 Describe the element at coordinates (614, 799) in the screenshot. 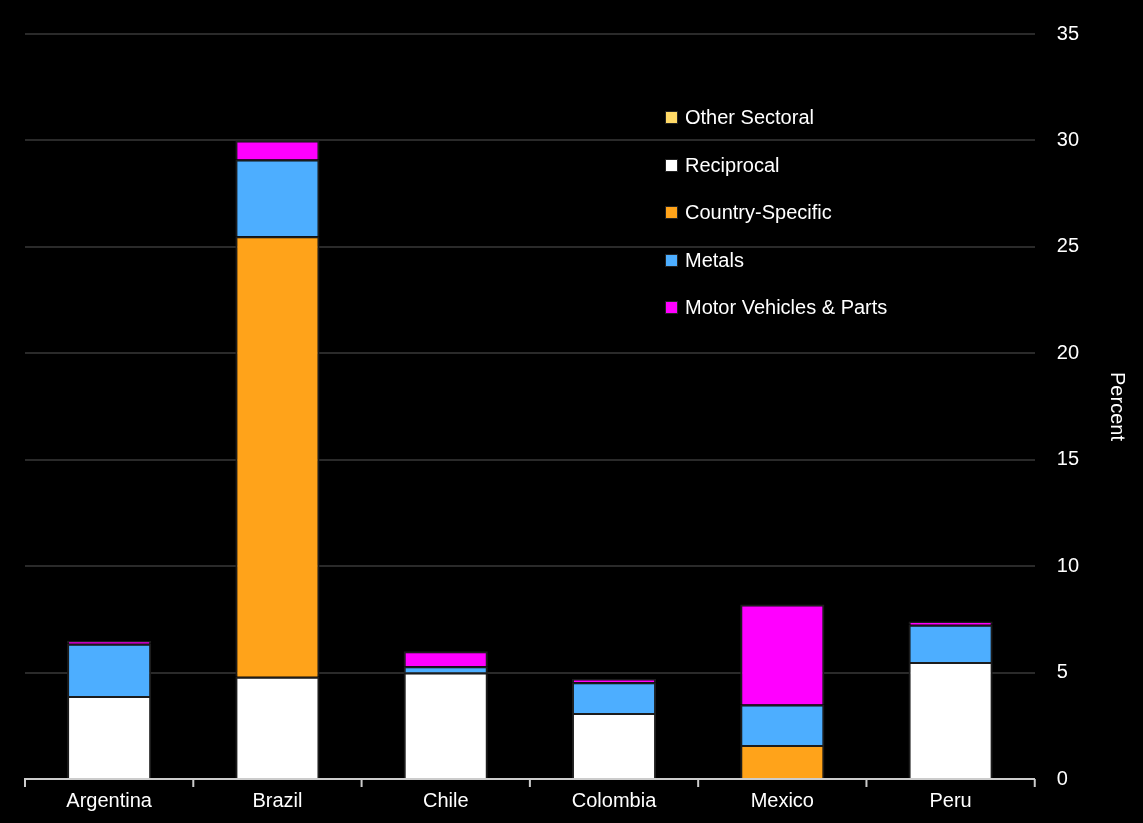

I see `x-tick-label: Colombia` at that location.